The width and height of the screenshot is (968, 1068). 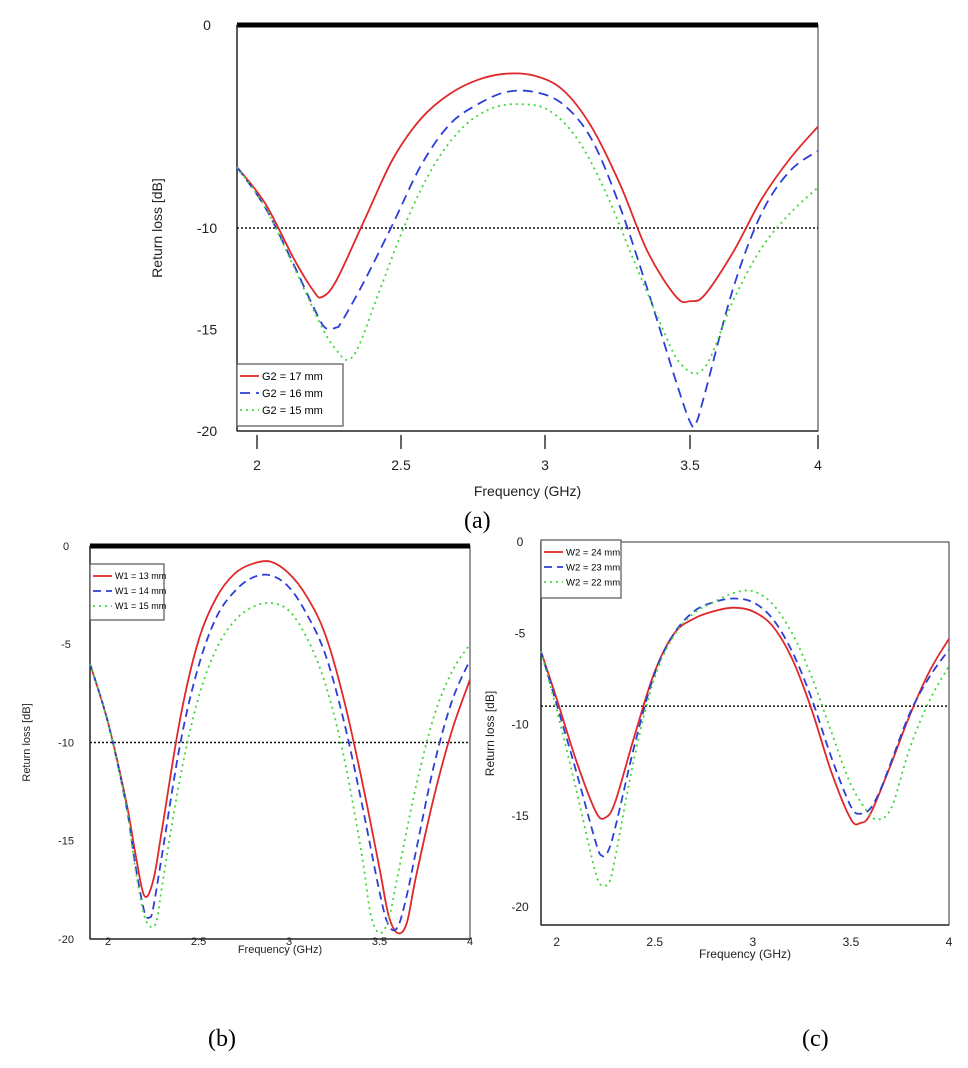 What do you see at coordinates (280, 950) in the screenshot?
I see `x-axis-title-b: Frequency (GHz)` at bounding box center [280, 950].